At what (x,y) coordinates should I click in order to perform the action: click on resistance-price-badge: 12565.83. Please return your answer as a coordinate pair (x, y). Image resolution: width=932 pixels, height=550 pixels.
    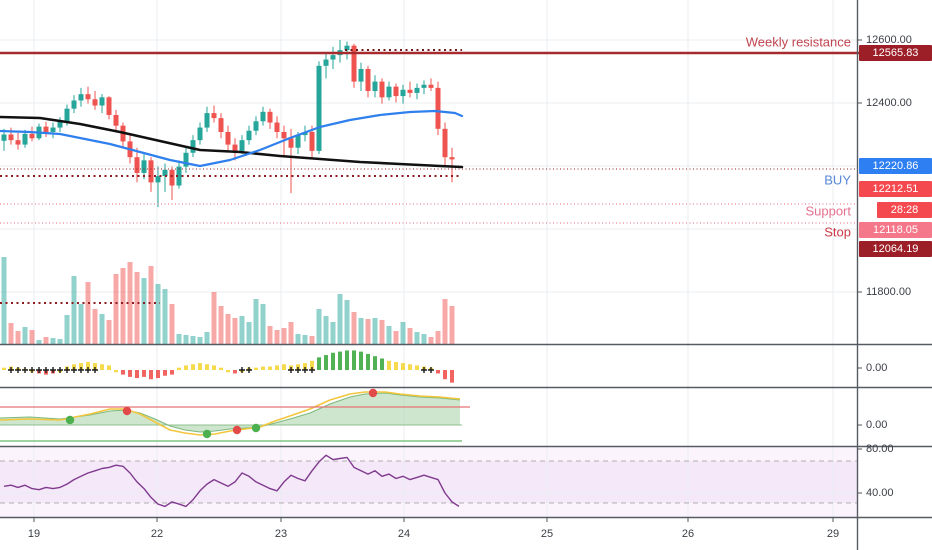
    Looking at the image, I should click on (895, 53).